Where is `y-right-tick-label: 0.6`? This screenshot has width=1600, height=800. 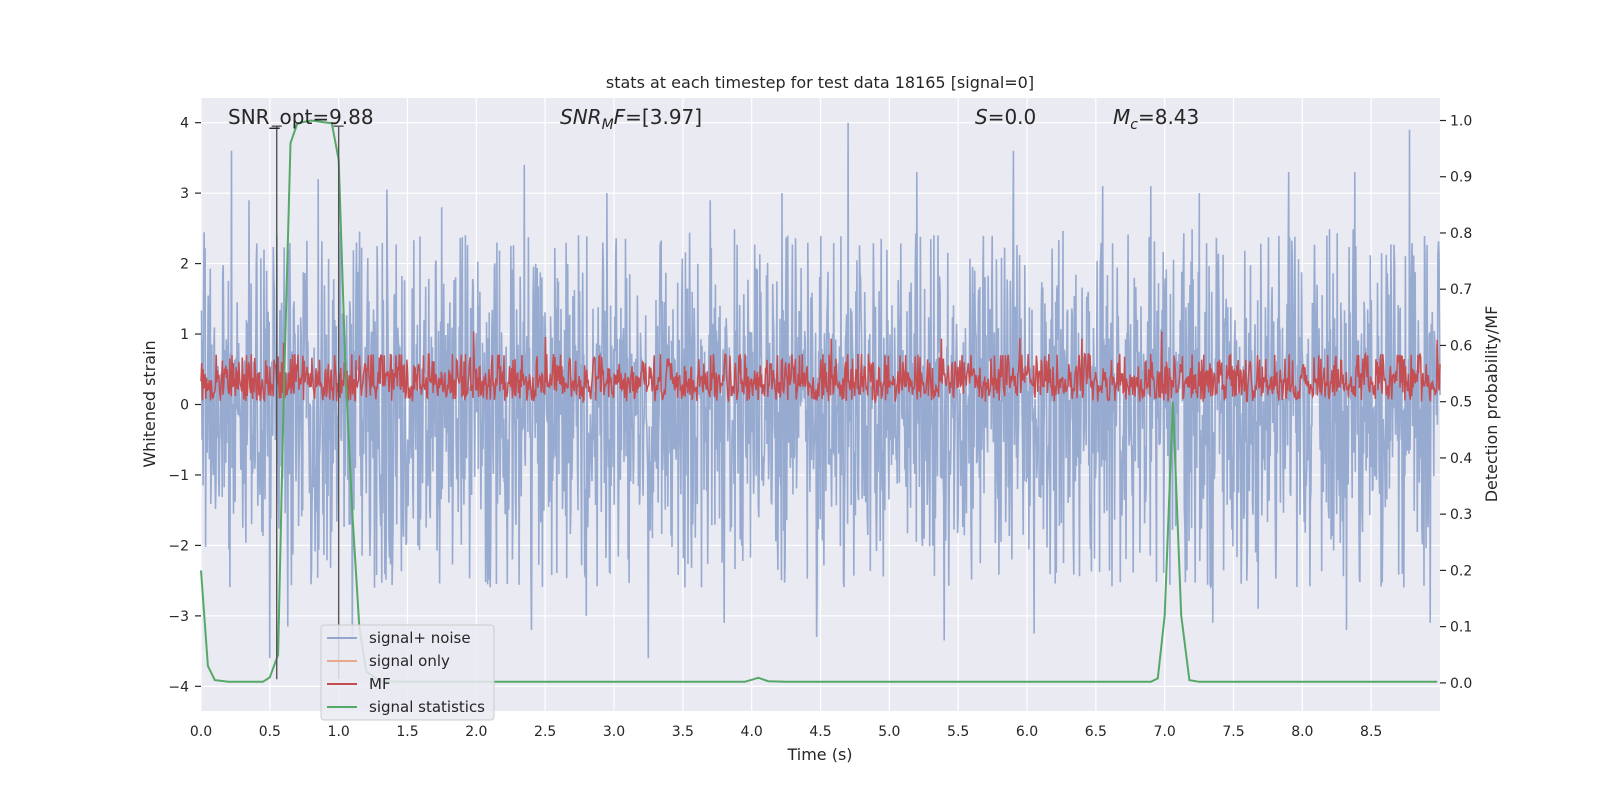
y-right-tick-label: 0.6 is located at coordinates (1461, 346).